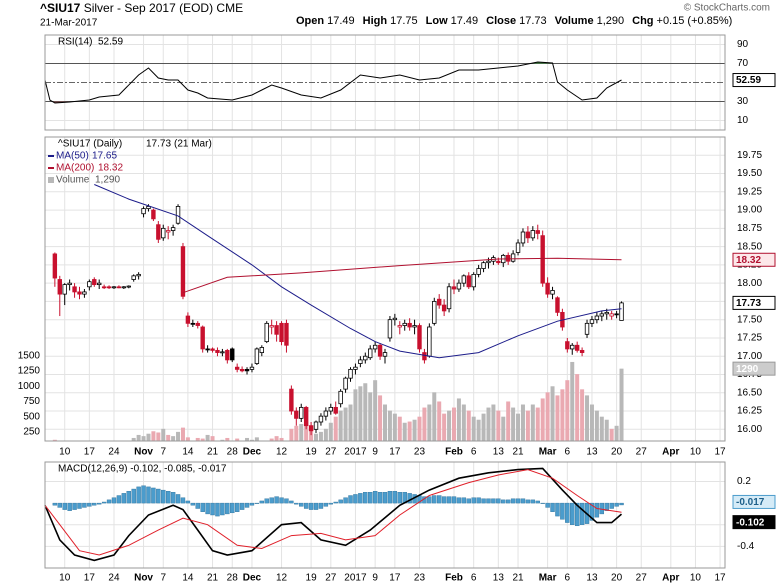 This screenshot has width=780, height=586. I want to click on y2-tick-label: 500, so click(31, 416).